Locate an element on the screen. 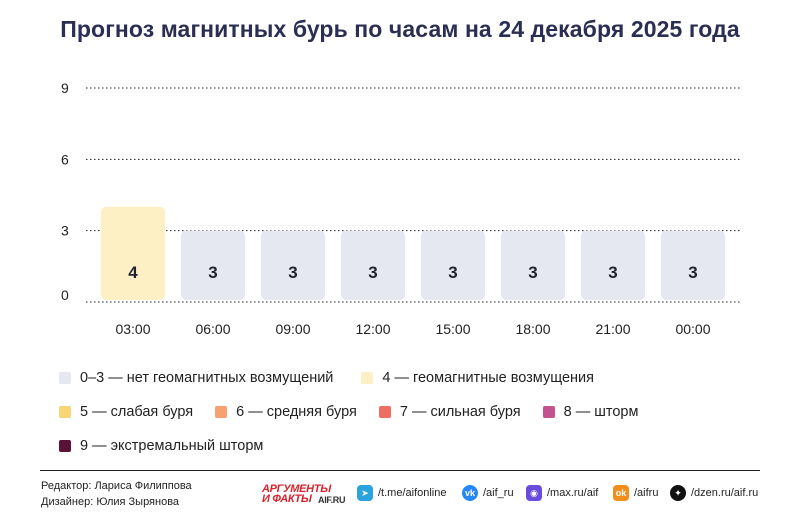  footer-divider is located at coordinates (400, 470).